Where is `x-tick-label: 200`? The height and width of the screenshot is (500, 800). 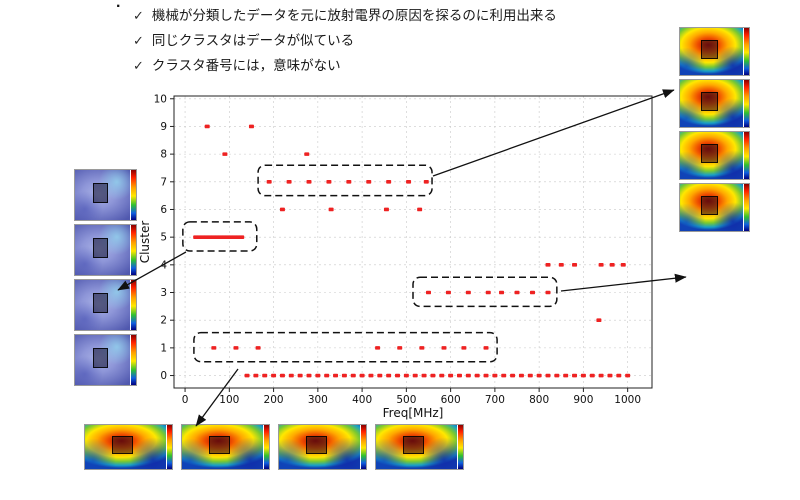 x-tick-label: 200 is located at coordinates (274, 400).